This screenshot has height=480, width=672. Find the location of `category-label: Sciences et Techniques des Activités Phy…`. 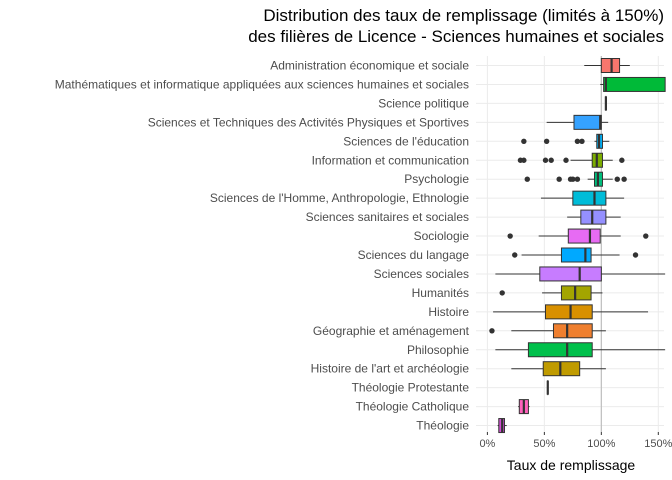

category-label: Sciences et Techniques des Activités Phy… is located at coordinates (308, 122).